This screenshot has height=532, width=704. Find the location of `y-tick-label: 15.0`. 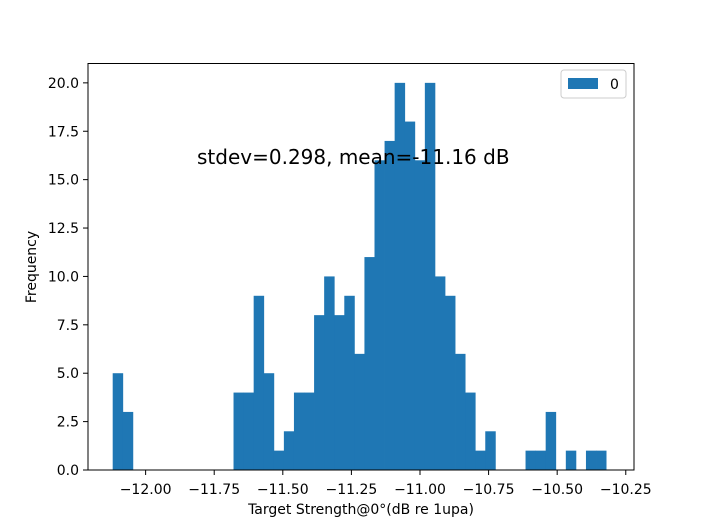

y-tick-label: 15.0 is located at coordinates (63, 181).